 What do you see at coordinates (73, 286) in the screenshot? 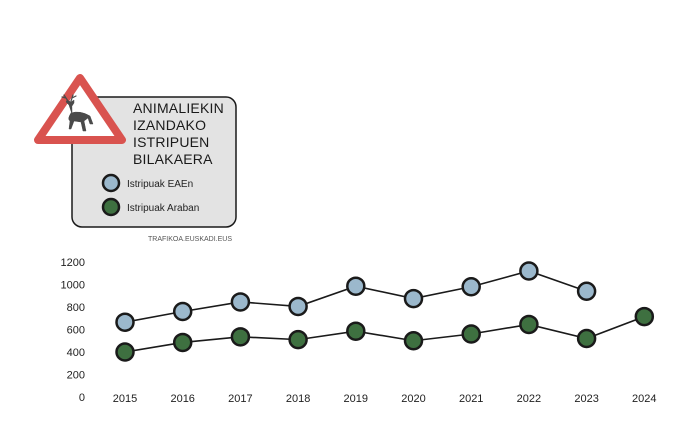
I see `y-tick-label: 1000` at bounding box center [73, 286].